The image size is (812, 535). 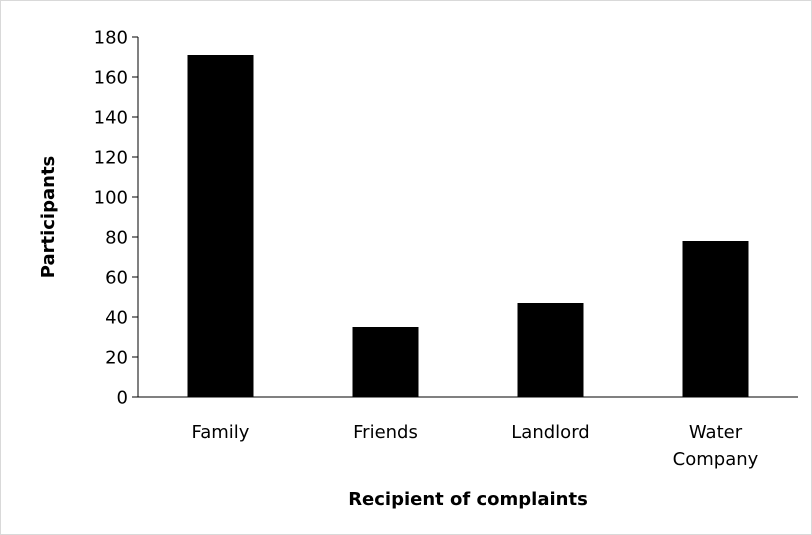 I want to click on y-tick-label: 100, so click(x=111, y=198).